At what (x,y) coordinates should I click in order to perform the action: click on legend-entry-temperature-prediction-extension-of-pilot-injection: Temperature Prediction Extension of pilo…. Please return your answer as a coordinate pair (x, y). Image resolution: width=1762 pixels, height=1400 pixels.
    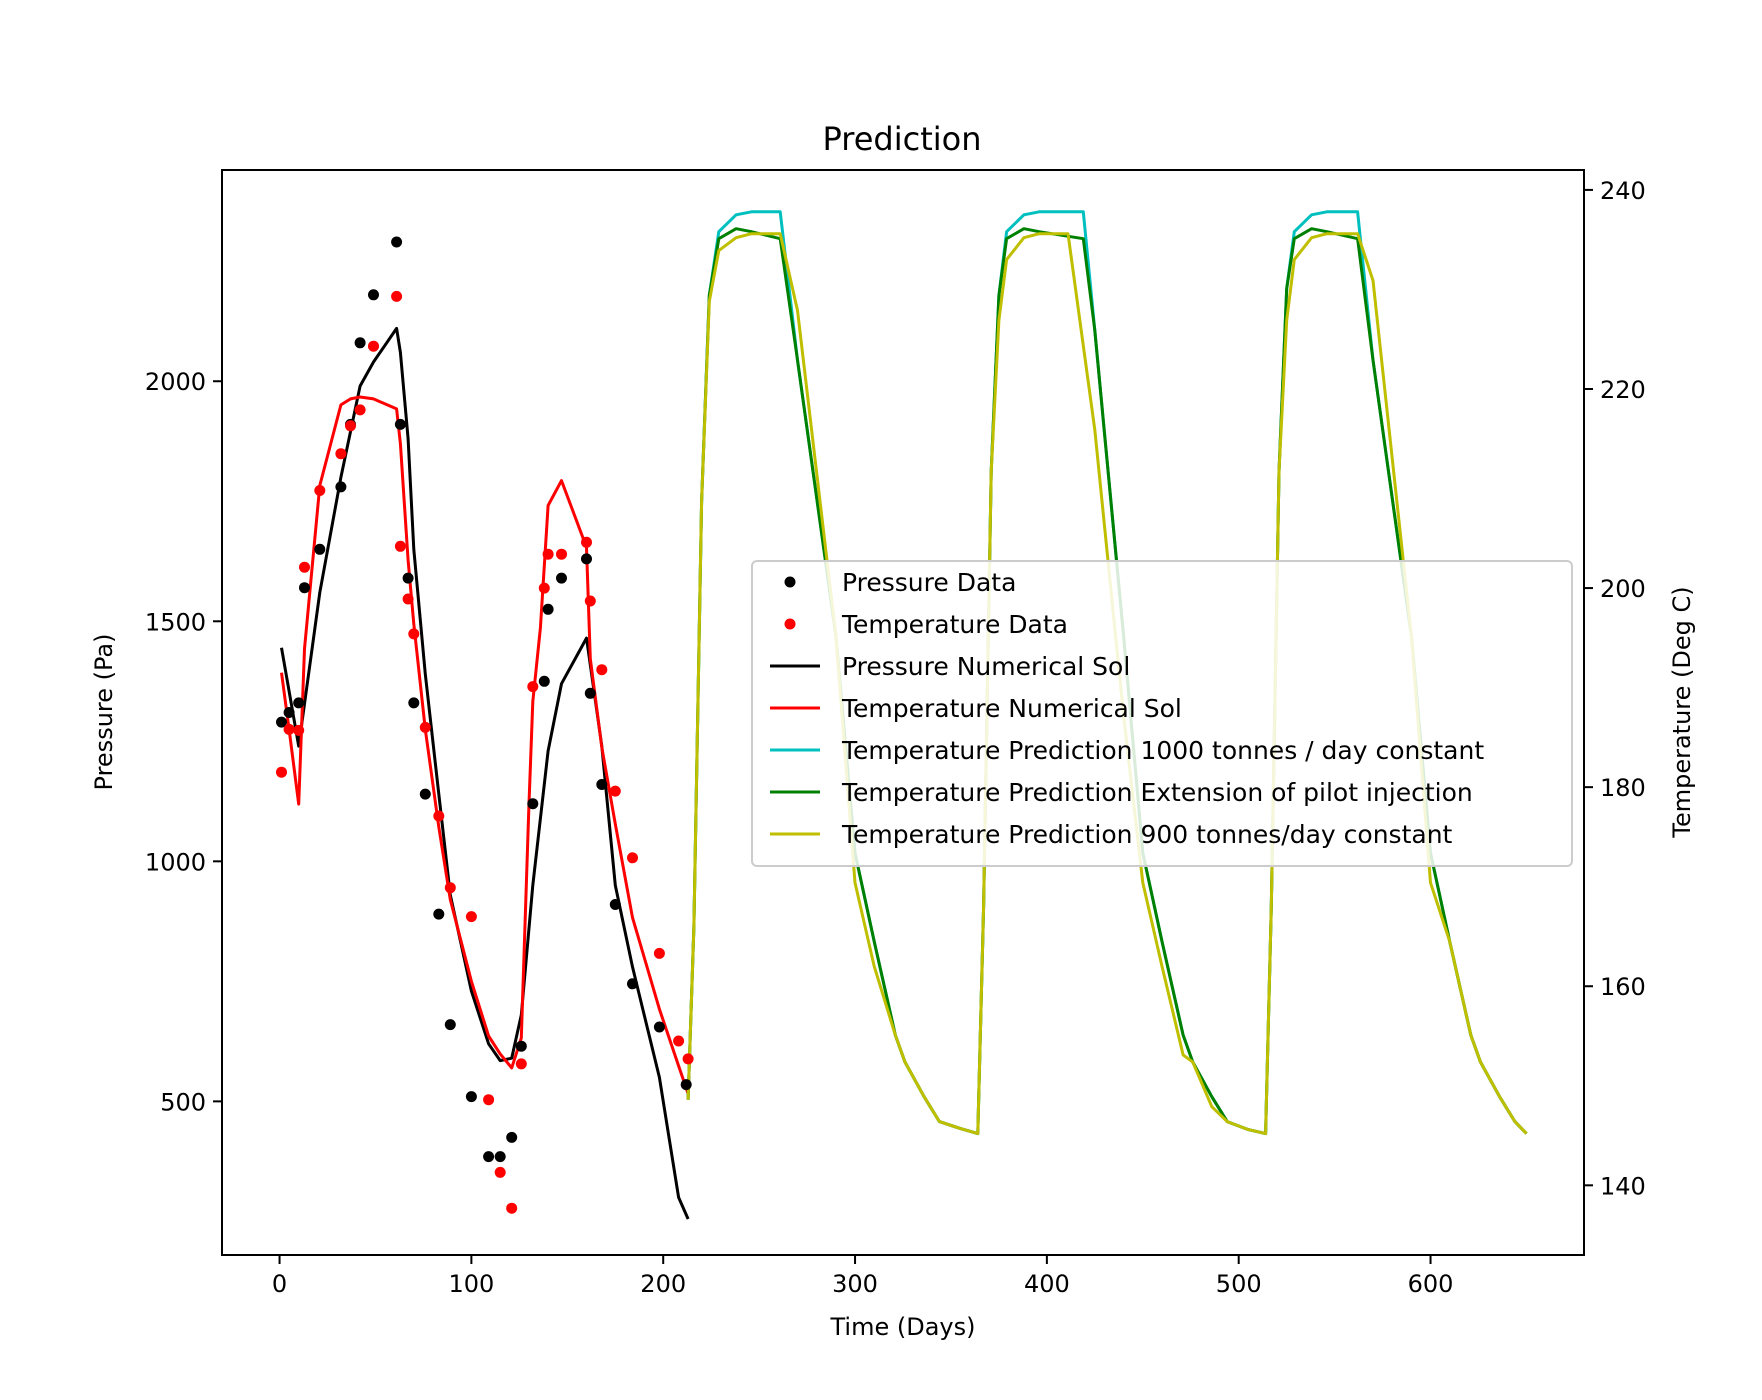
    Looking at the image, I should click on (1121, 792).